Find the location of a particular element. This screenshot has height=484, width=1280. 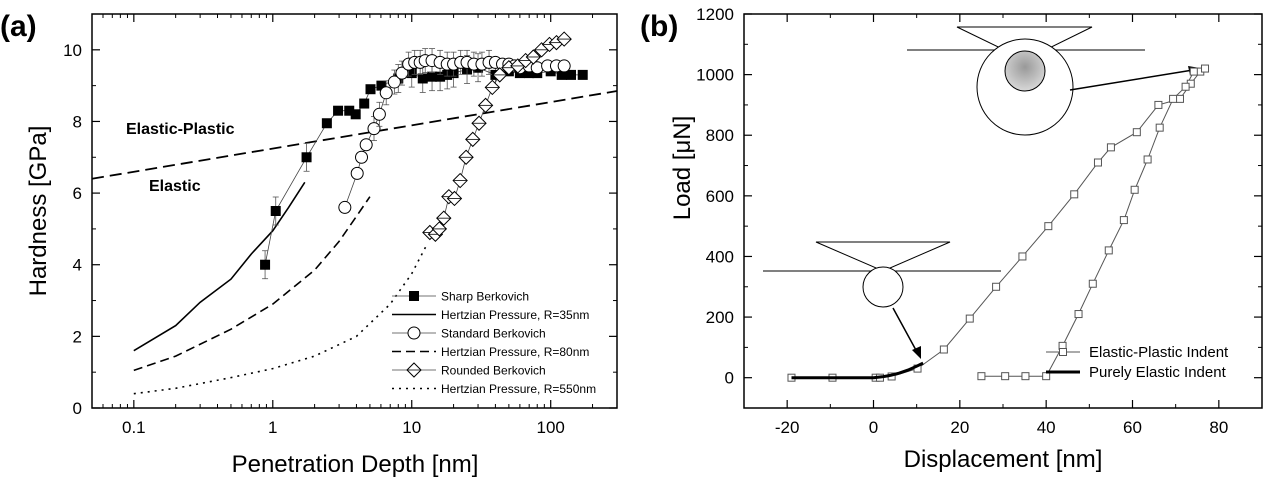

purely-elastic-line is located at coordinates (857, 370).